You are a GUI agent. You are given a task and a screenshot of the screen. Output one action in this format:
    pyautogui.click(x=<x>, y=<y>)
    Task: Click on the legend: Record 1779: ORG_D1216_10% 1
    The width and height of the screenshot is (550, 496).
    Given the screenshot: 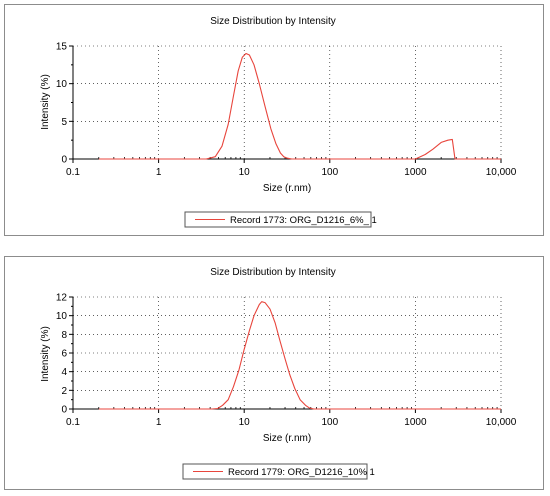 What is the action you would take?
    pyautogui.click(x=278, y=471)
    